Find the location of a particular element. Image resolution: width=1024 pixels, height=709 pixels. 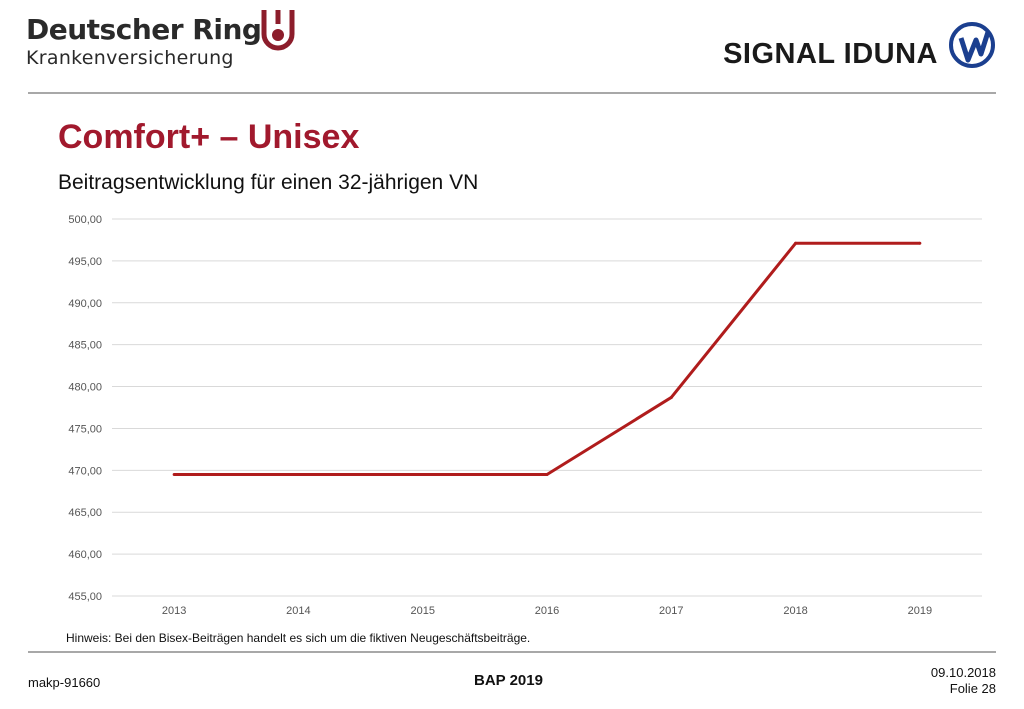

y-tick-label: 500,00 is located at coordinates (85, 220).